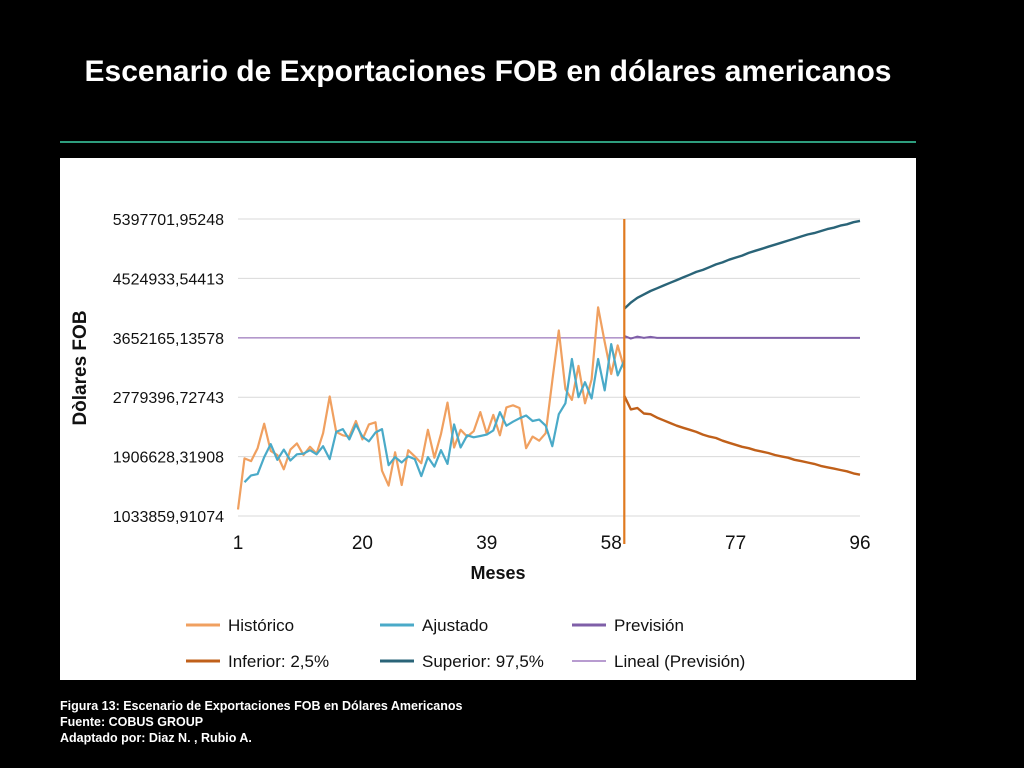 The width and height of the screenshot is (1024, 768). What do you see at coordinates (497, 573) in the screenshot?
I see `x-axis-label: Meses` at bounding box center [497, 573].